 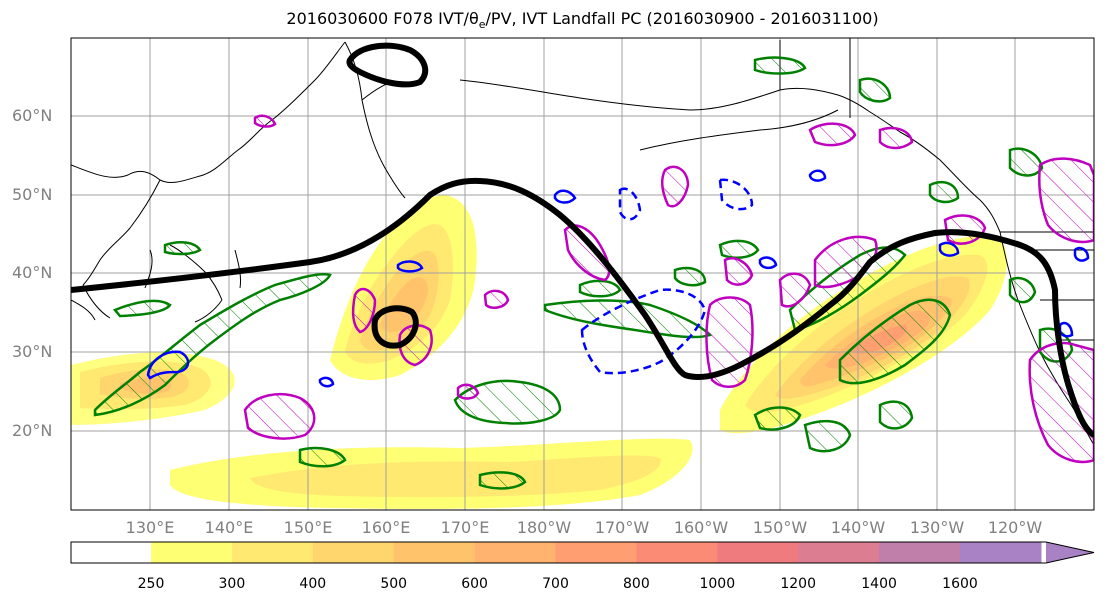 What do you see at coordinates (32, 351) in the screenshot?
I see `lat-label: 30°N` at bounding box center [32, 351].